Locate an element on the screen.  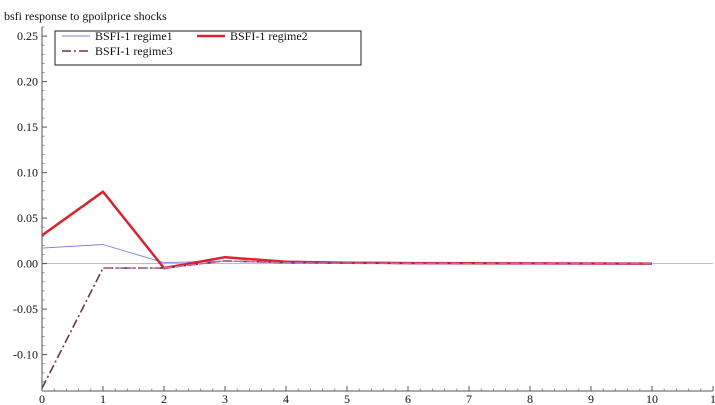
y-tick-label: 0.00 is located at coordinates (27, 264).